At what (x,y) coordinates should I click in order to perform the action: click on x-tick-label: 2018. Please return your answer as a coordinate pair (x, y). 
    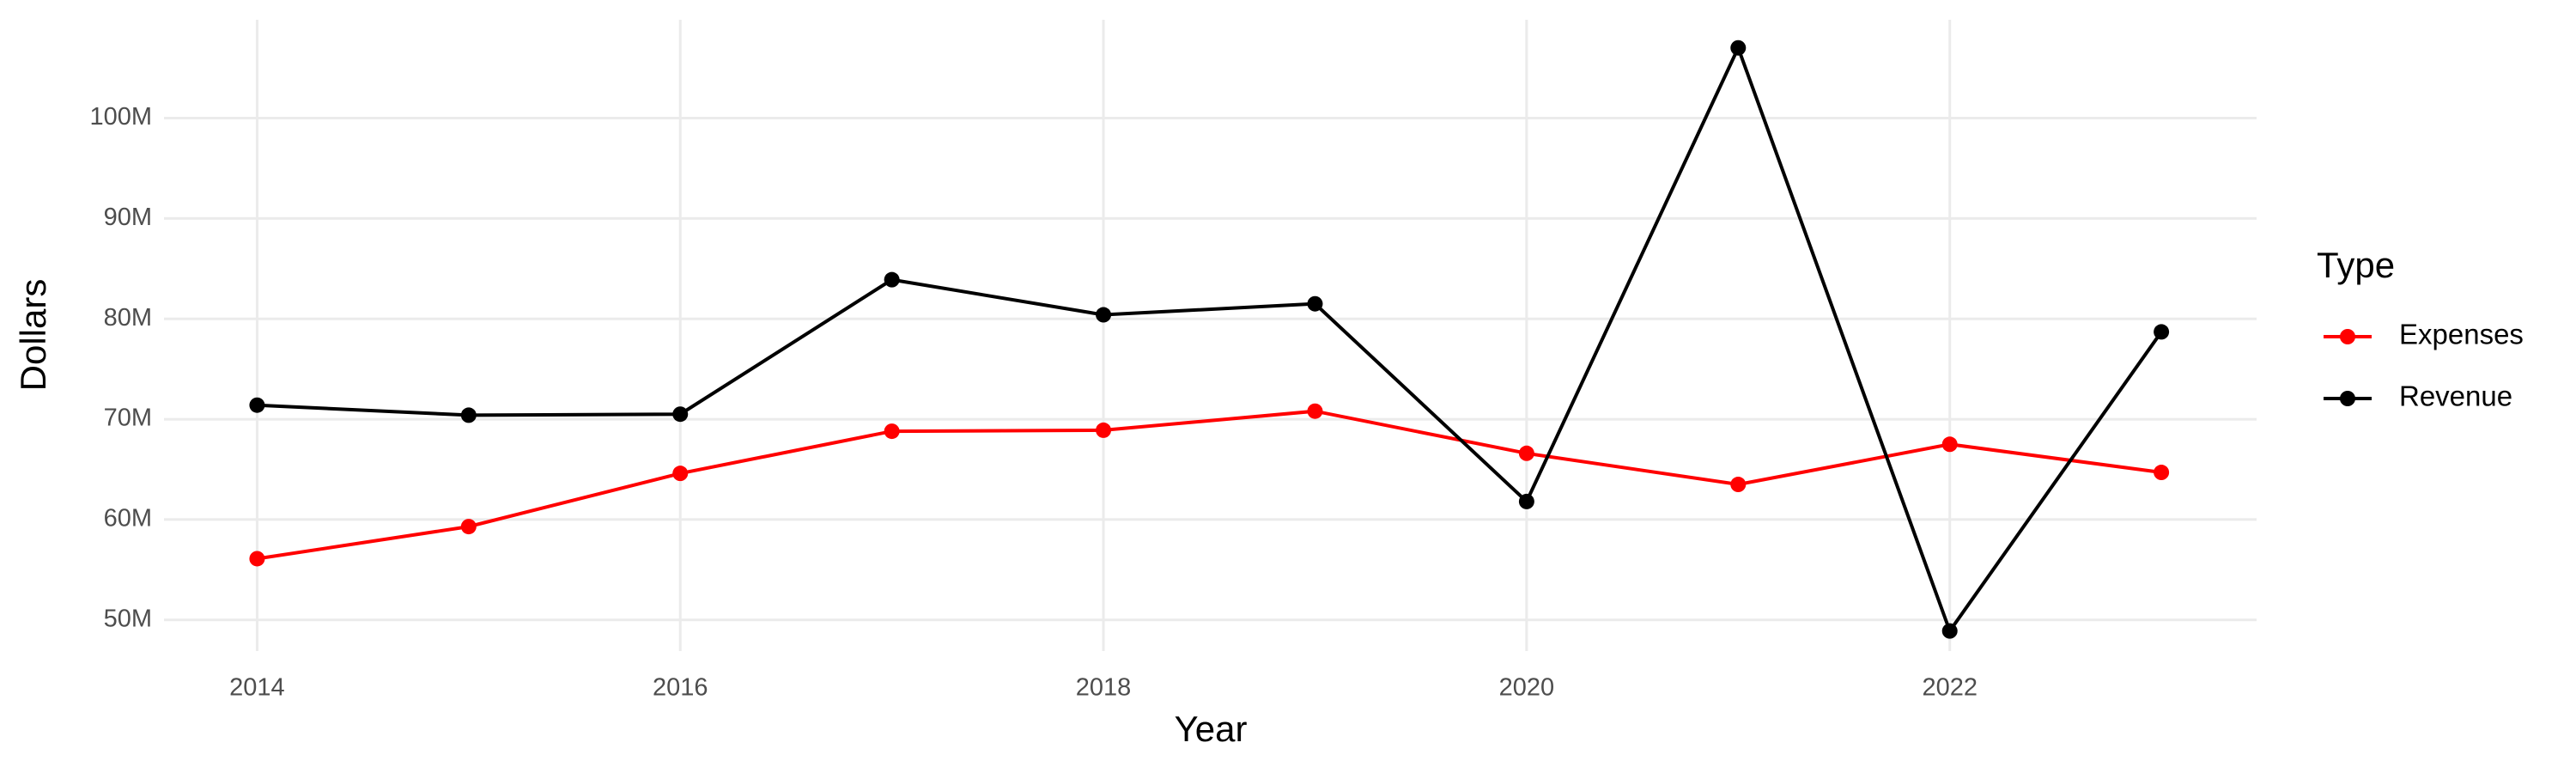
    Looking at the image, I should click on (1104, 688).